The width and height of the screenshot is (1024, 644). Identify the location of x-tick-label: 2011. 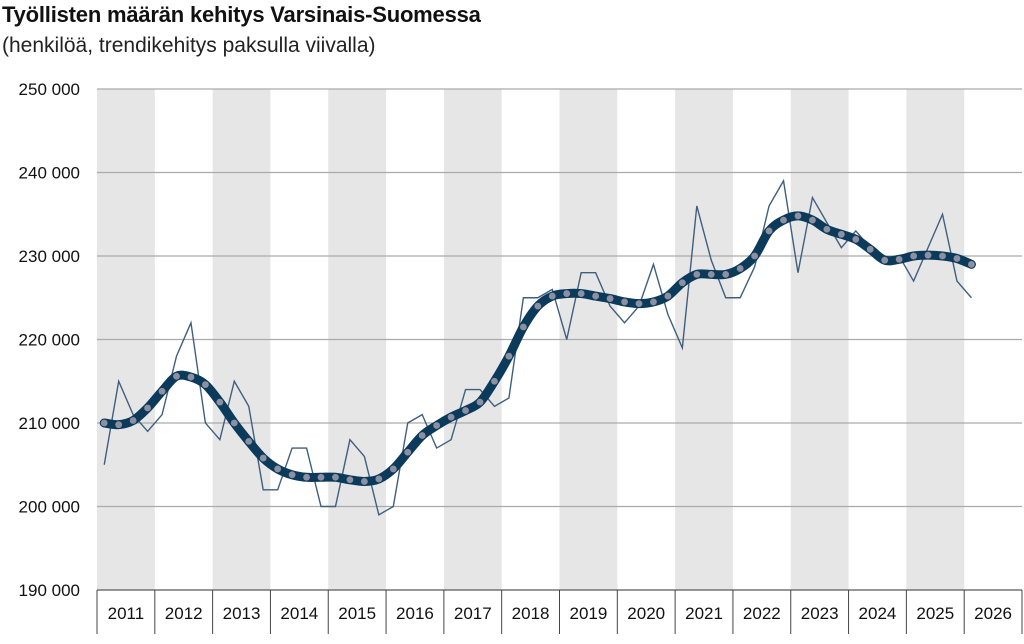
(126, 613).